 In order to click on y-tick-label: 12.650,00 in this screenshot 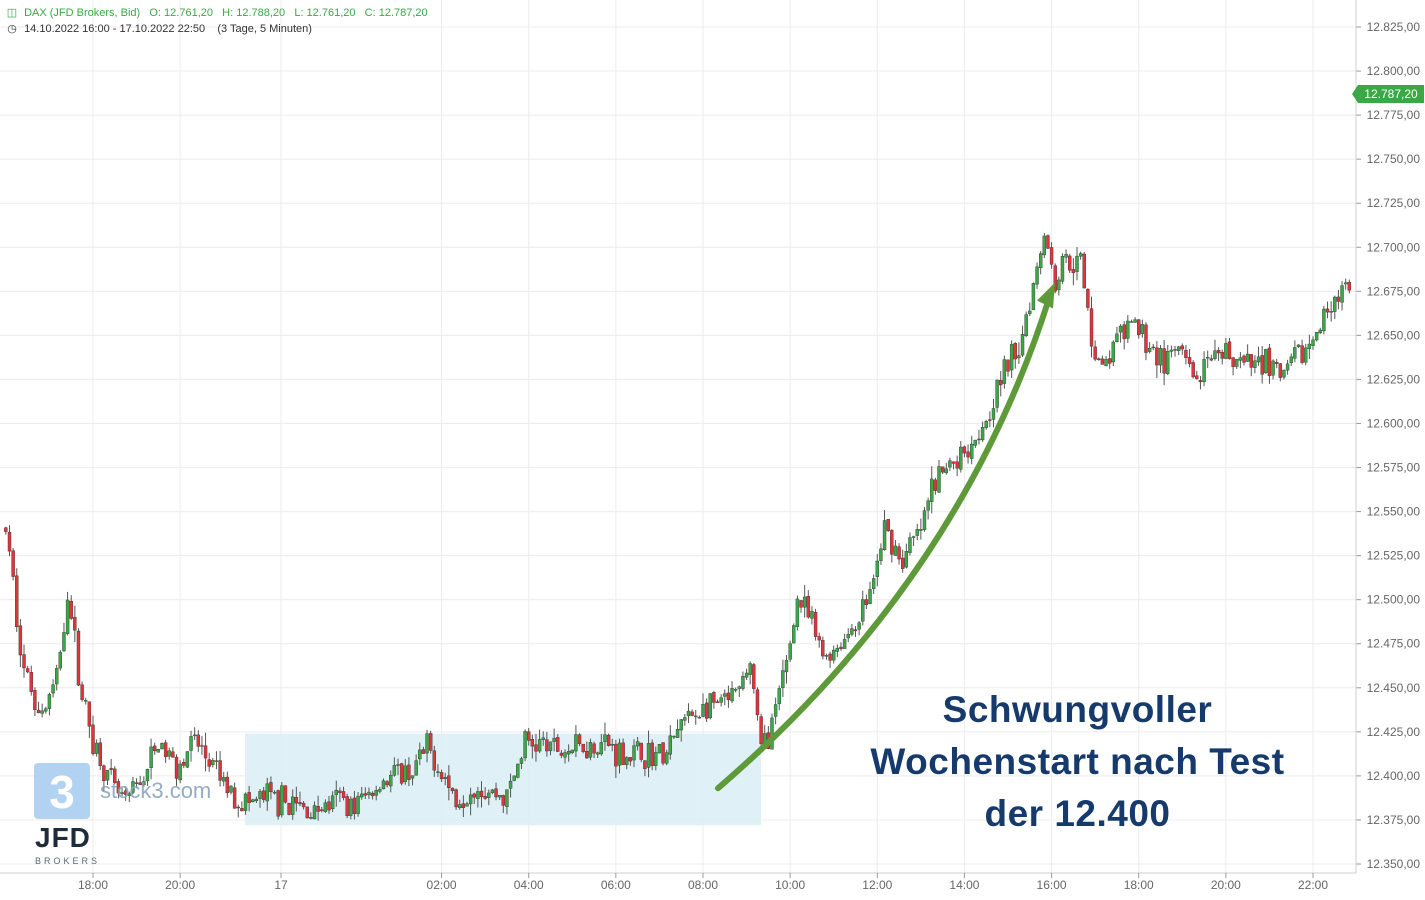, I will do `click(1394, 335)`.